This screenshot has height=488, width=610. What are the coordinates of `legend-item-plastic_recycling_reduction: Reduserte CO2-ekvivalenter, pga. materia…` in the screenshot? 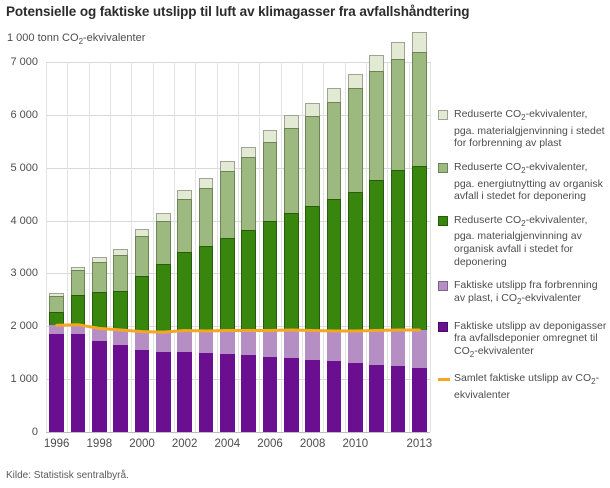 It's located at (523, 129).